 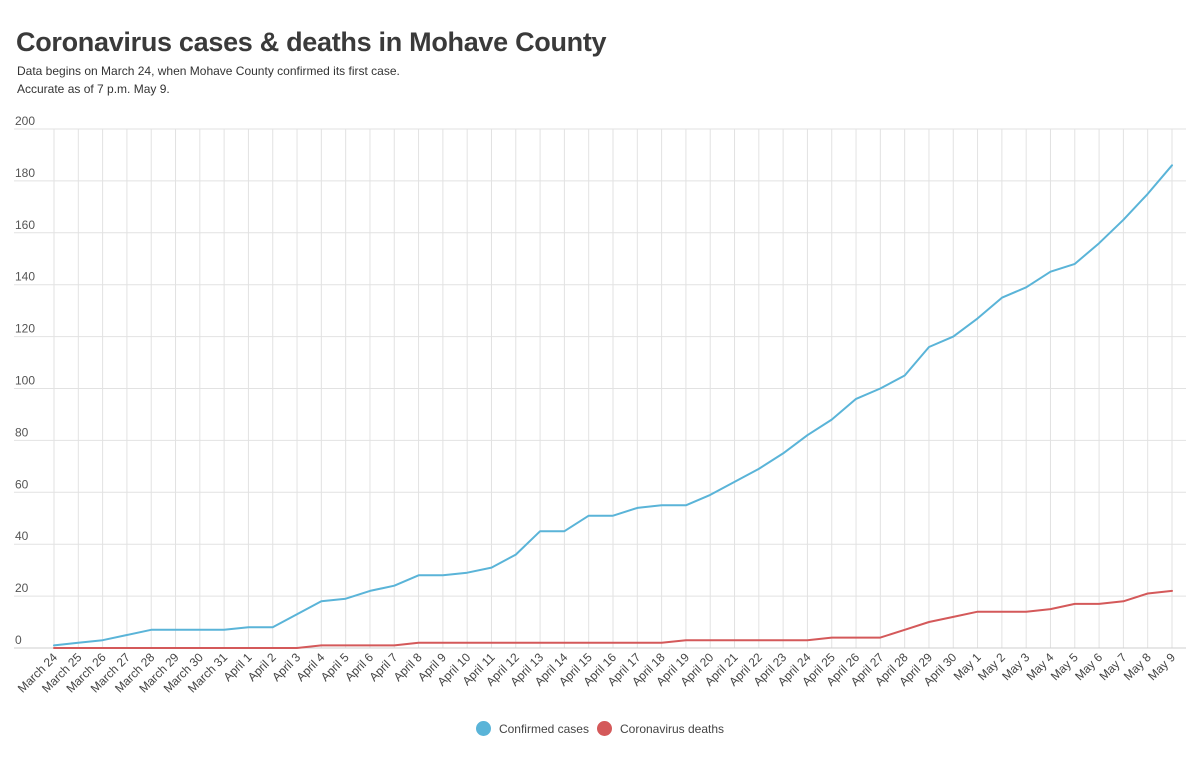 What do you see at coordinates (22, 484) in the screenshot?
I see `y-tick-label: 60` at bounding box center [22, 484].